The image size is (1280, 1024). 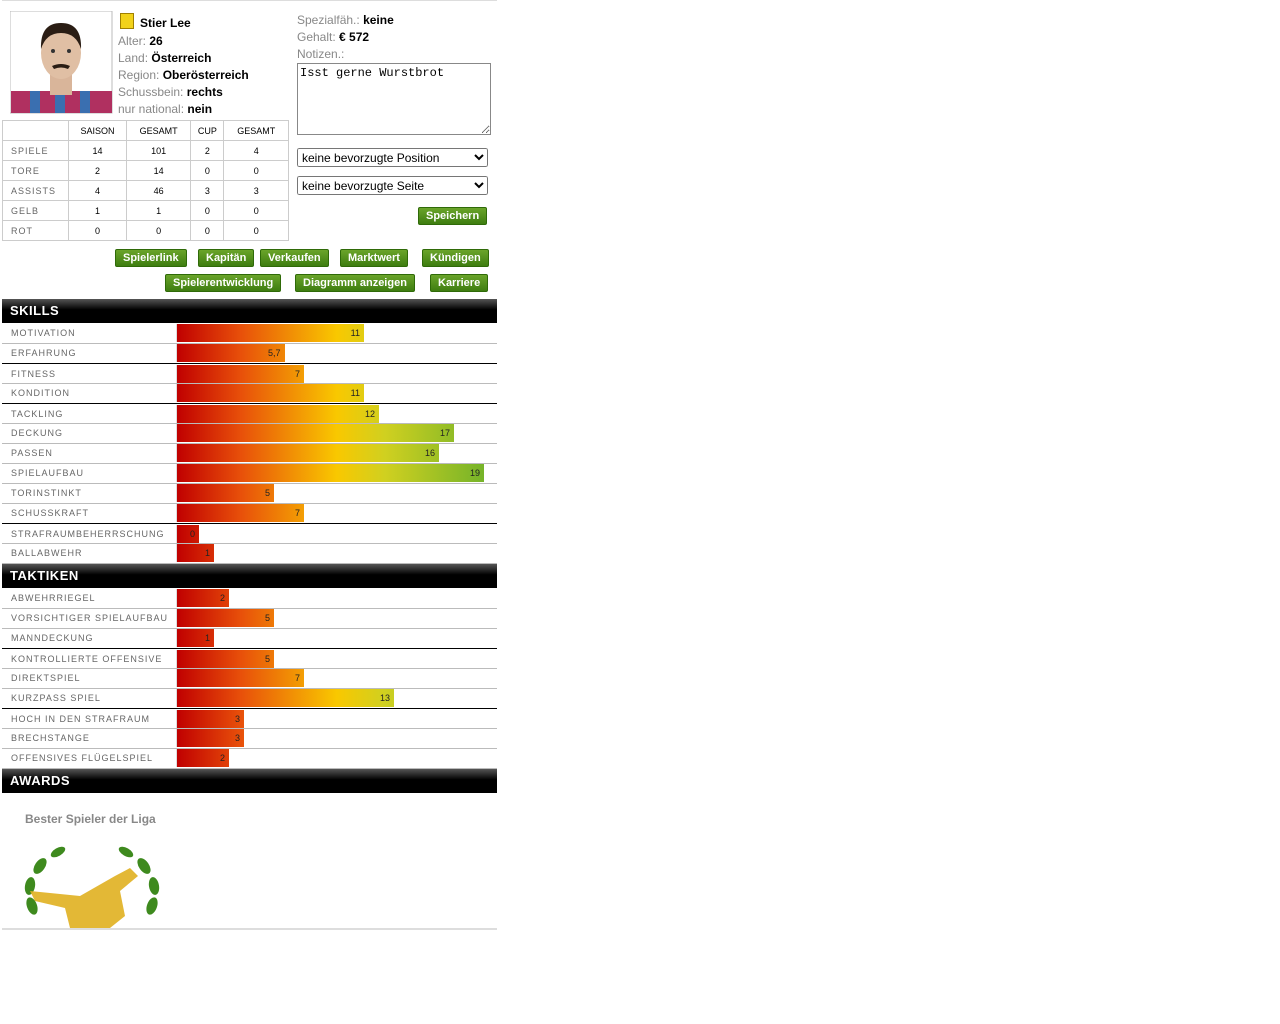 I want to click on table-cell: 3, so click(x=256, y=190).